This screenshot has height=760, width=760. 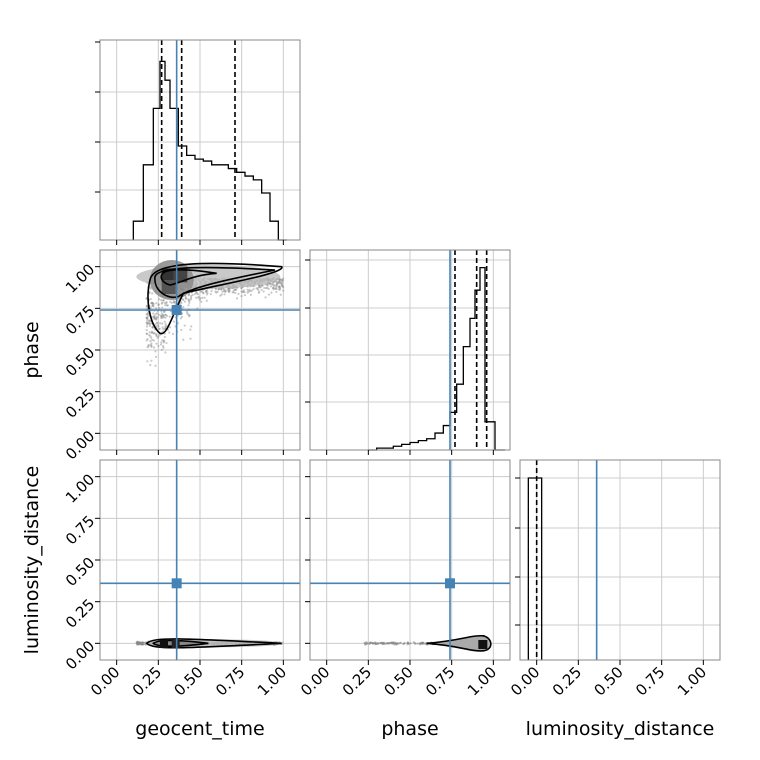 I want to click on panel-luminosity-distance-vs-geocent-time: 0.00 0.25 0.50 0.75 1.000.000.250.500.751.00, so click(x=181, y=579).